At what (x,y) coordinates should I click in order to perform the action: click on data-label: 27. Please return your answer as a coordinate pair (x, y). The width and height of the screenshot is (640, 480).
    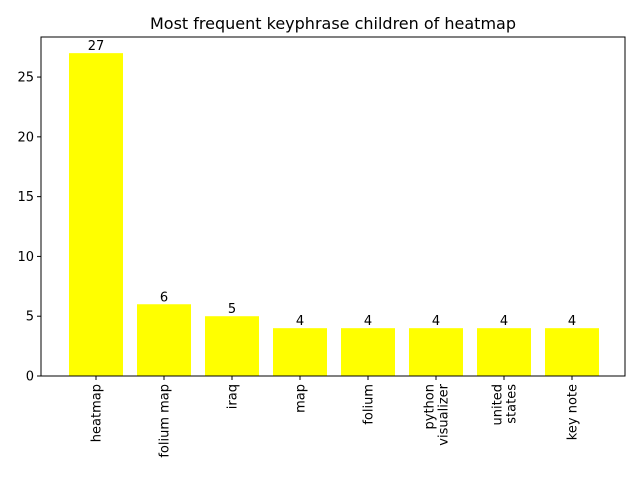
    Looking at the image, I should click on (96, 46).